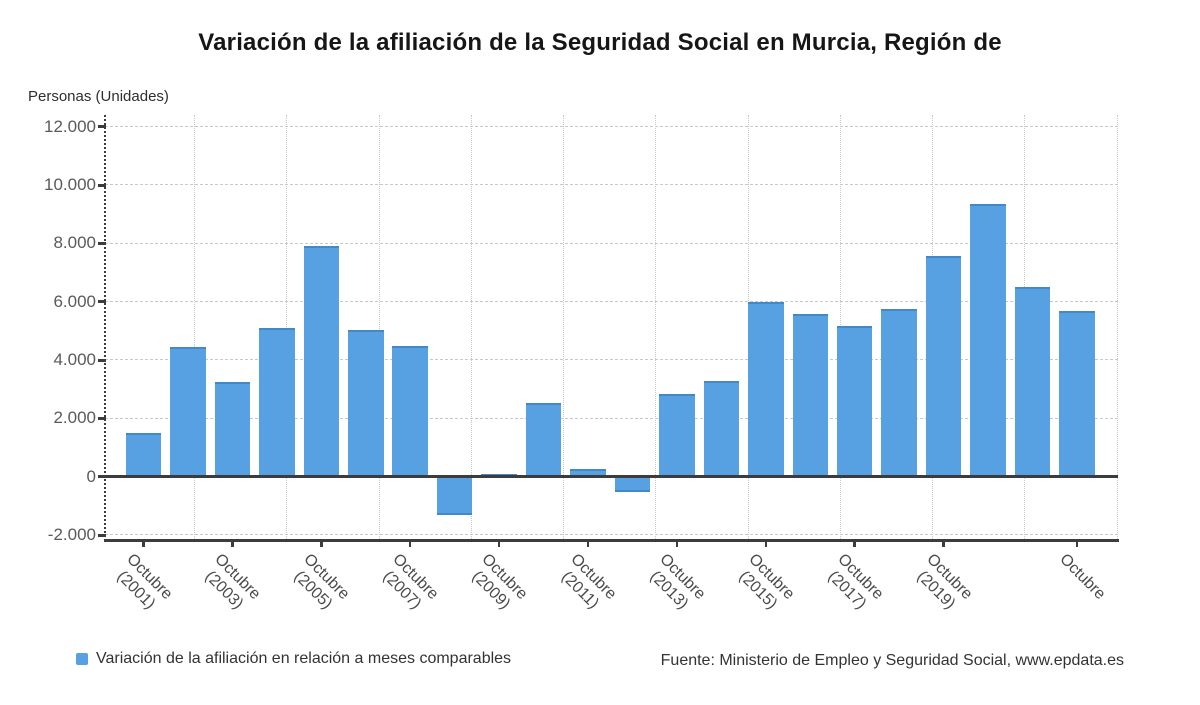 This screenshot has width=1200, height=705. I want to click on x-tick-label-month: Octubre, so click(1082, 576).